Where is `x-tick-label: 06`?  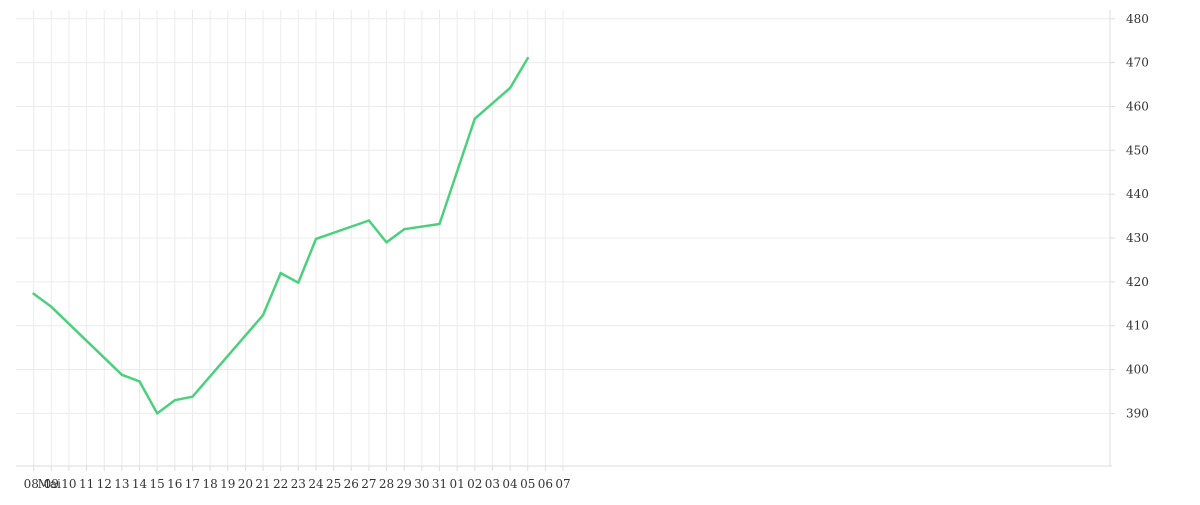 x-tick-label: 06 is located at coordinates (545, 484).